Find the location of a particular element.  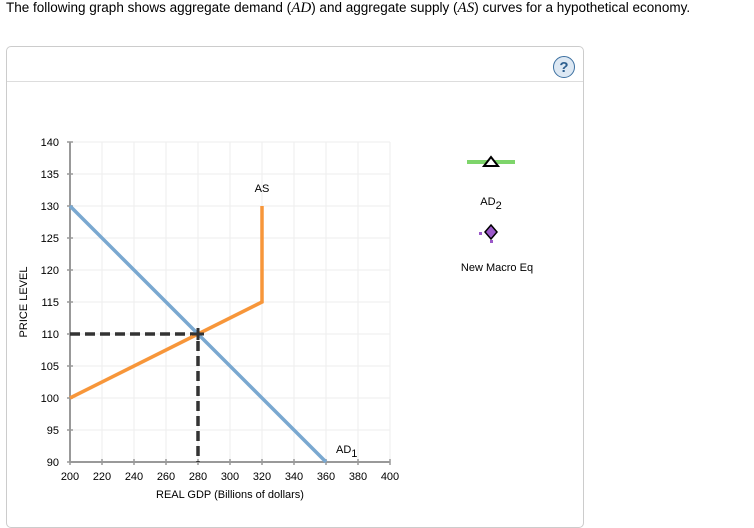

y-tick-label: 95 is located at coordinates (53, 431).